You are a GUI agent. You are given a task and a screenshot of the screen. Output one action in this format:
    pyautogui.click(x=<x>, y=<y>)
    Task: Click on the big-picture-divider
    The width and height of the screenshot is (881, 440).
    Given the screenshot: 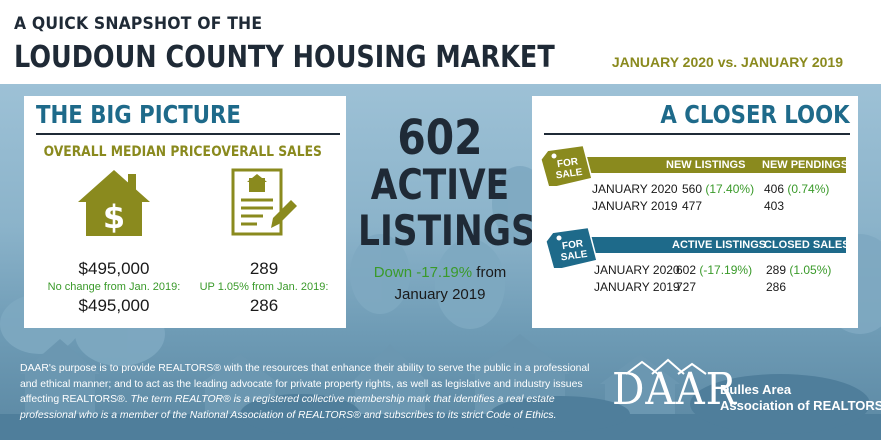 What is the action you would take?
    pyautogui.click(x=188, y=134)
    